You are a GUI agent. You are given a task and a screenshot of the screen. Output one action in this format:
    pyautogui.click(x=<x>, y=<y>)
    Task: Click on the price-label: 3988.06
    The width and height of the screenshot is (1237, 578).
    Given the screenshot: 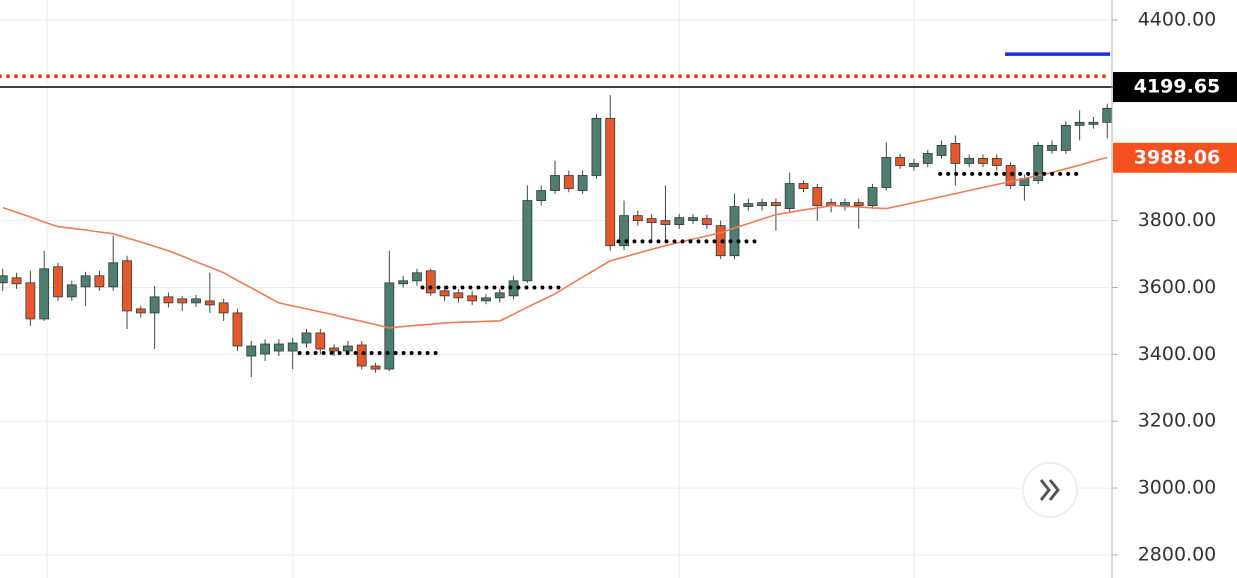 What is the action you would take?
    pyautogui.click(x=1177, y=157)
    